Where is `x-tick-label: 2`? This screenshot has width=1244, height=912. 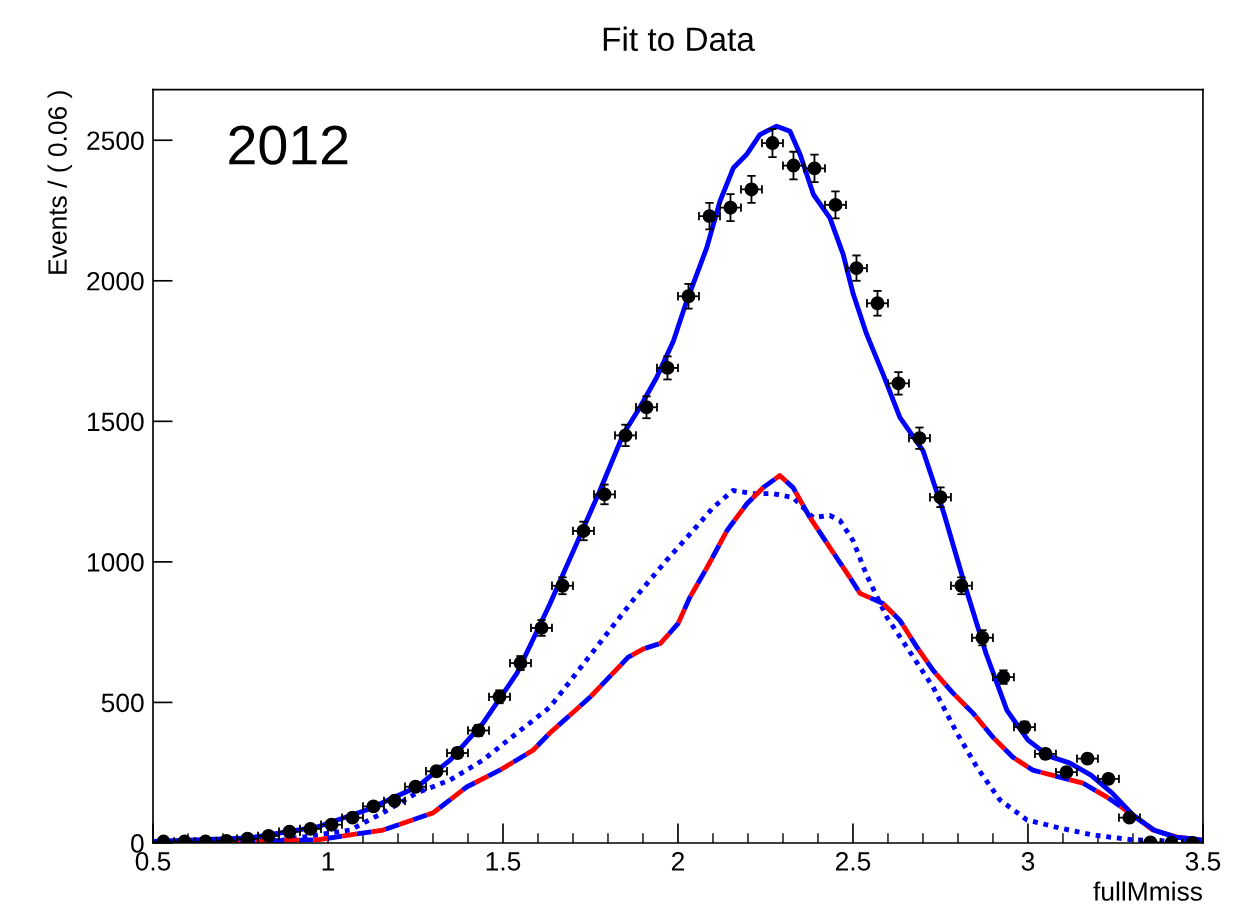
x-tick-label: 2 is located at coordinates (677, 861).